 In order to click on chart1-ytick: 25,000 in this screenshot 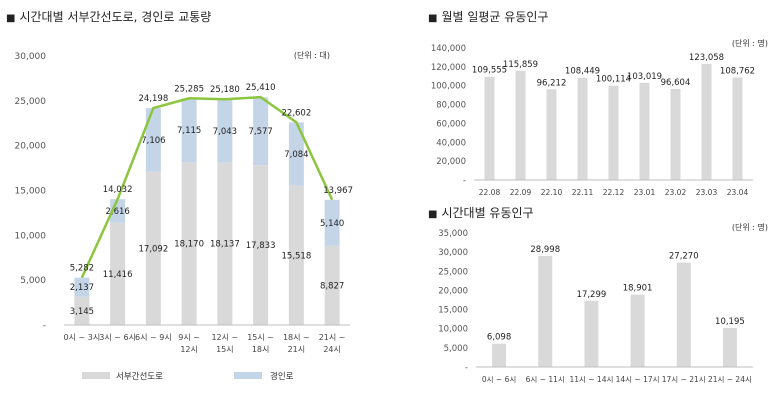, I will do `click(31, 102)`.